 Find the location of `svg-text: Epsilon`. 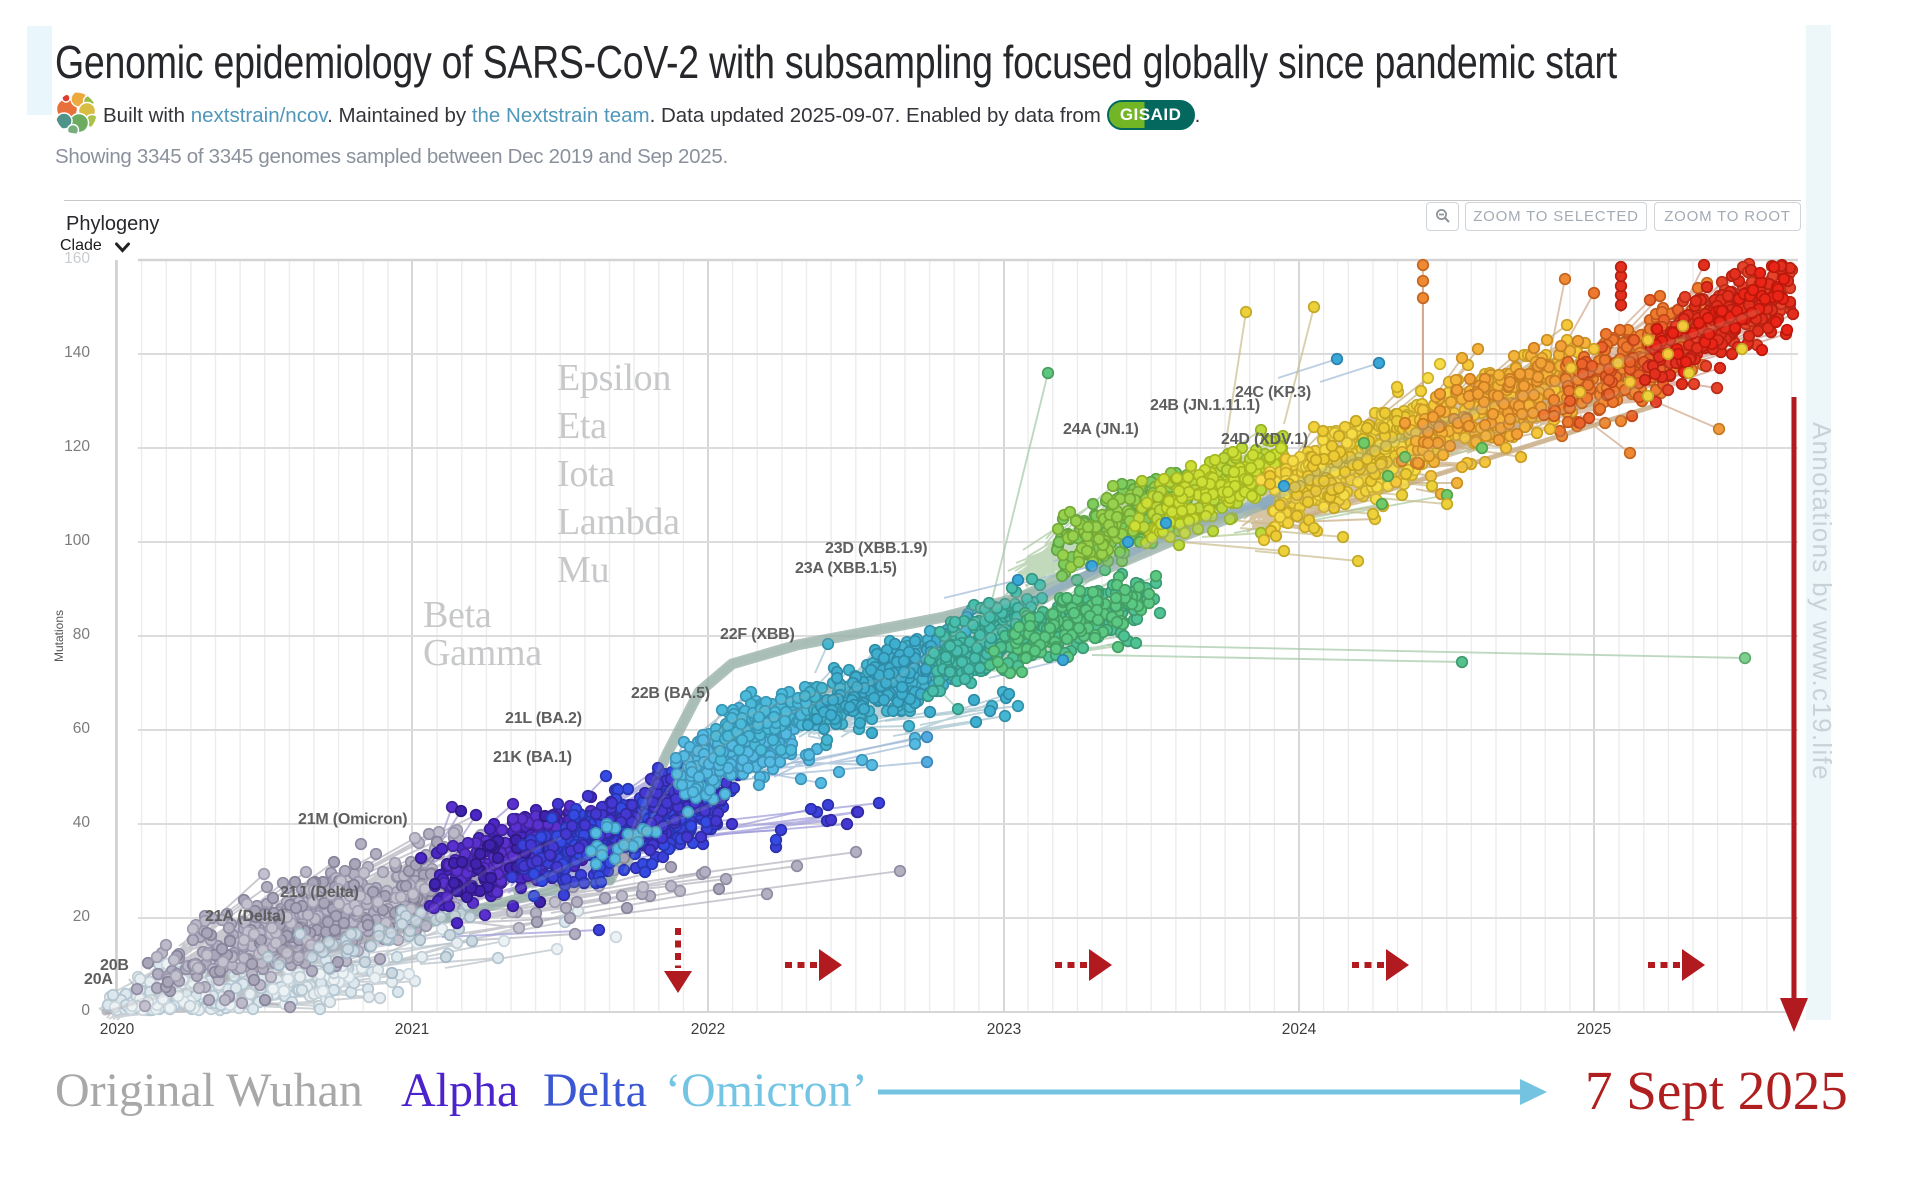

svg-text: Epsilon is located at coordinates (614, 378).